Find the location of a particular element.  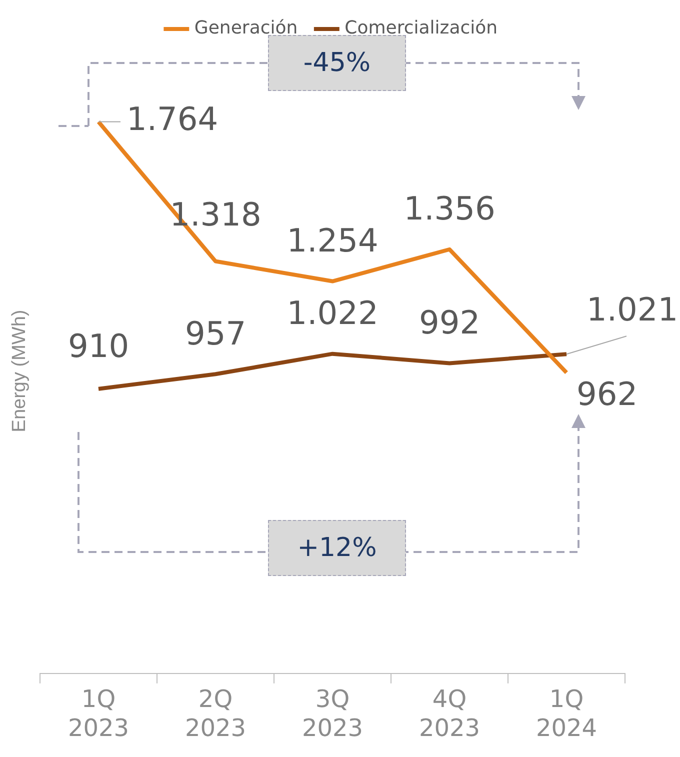

data-label: 1.021 is located at coordinates (632, 309).